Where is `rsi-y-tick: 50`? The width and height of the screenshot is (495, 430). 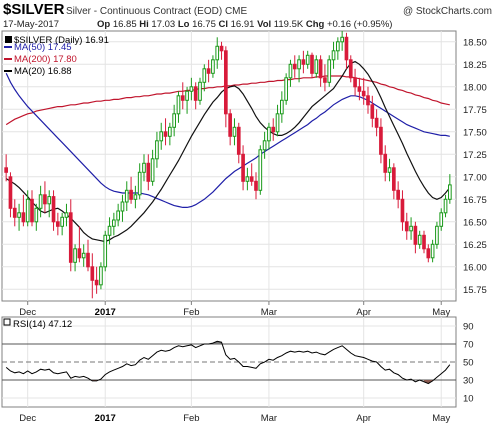
rsi-y-tick: 50 is located at coordinates (468, 363).